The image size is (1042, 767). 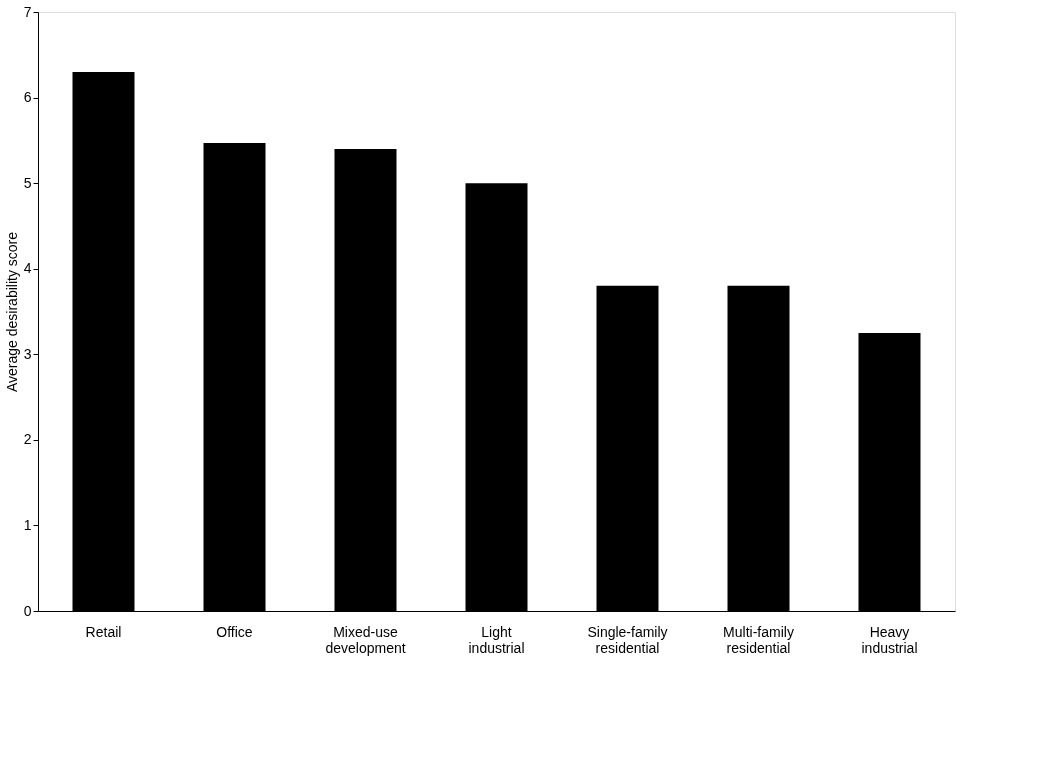 What do you see at coordinates (27, 97) in the screenshot?
I see `y-tick-label: 6` at bounding box center [27, 97].